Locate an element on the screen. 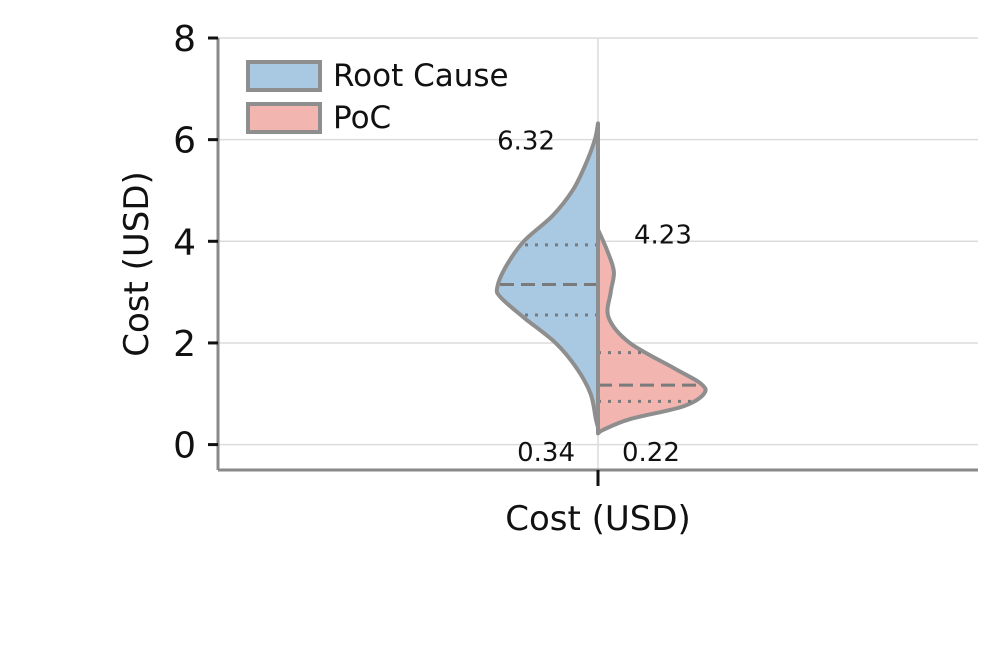 Image resolution: width=998 pixels, height=655 pixels. legend: Root Cause PoC is located at coordinates (377, 97).